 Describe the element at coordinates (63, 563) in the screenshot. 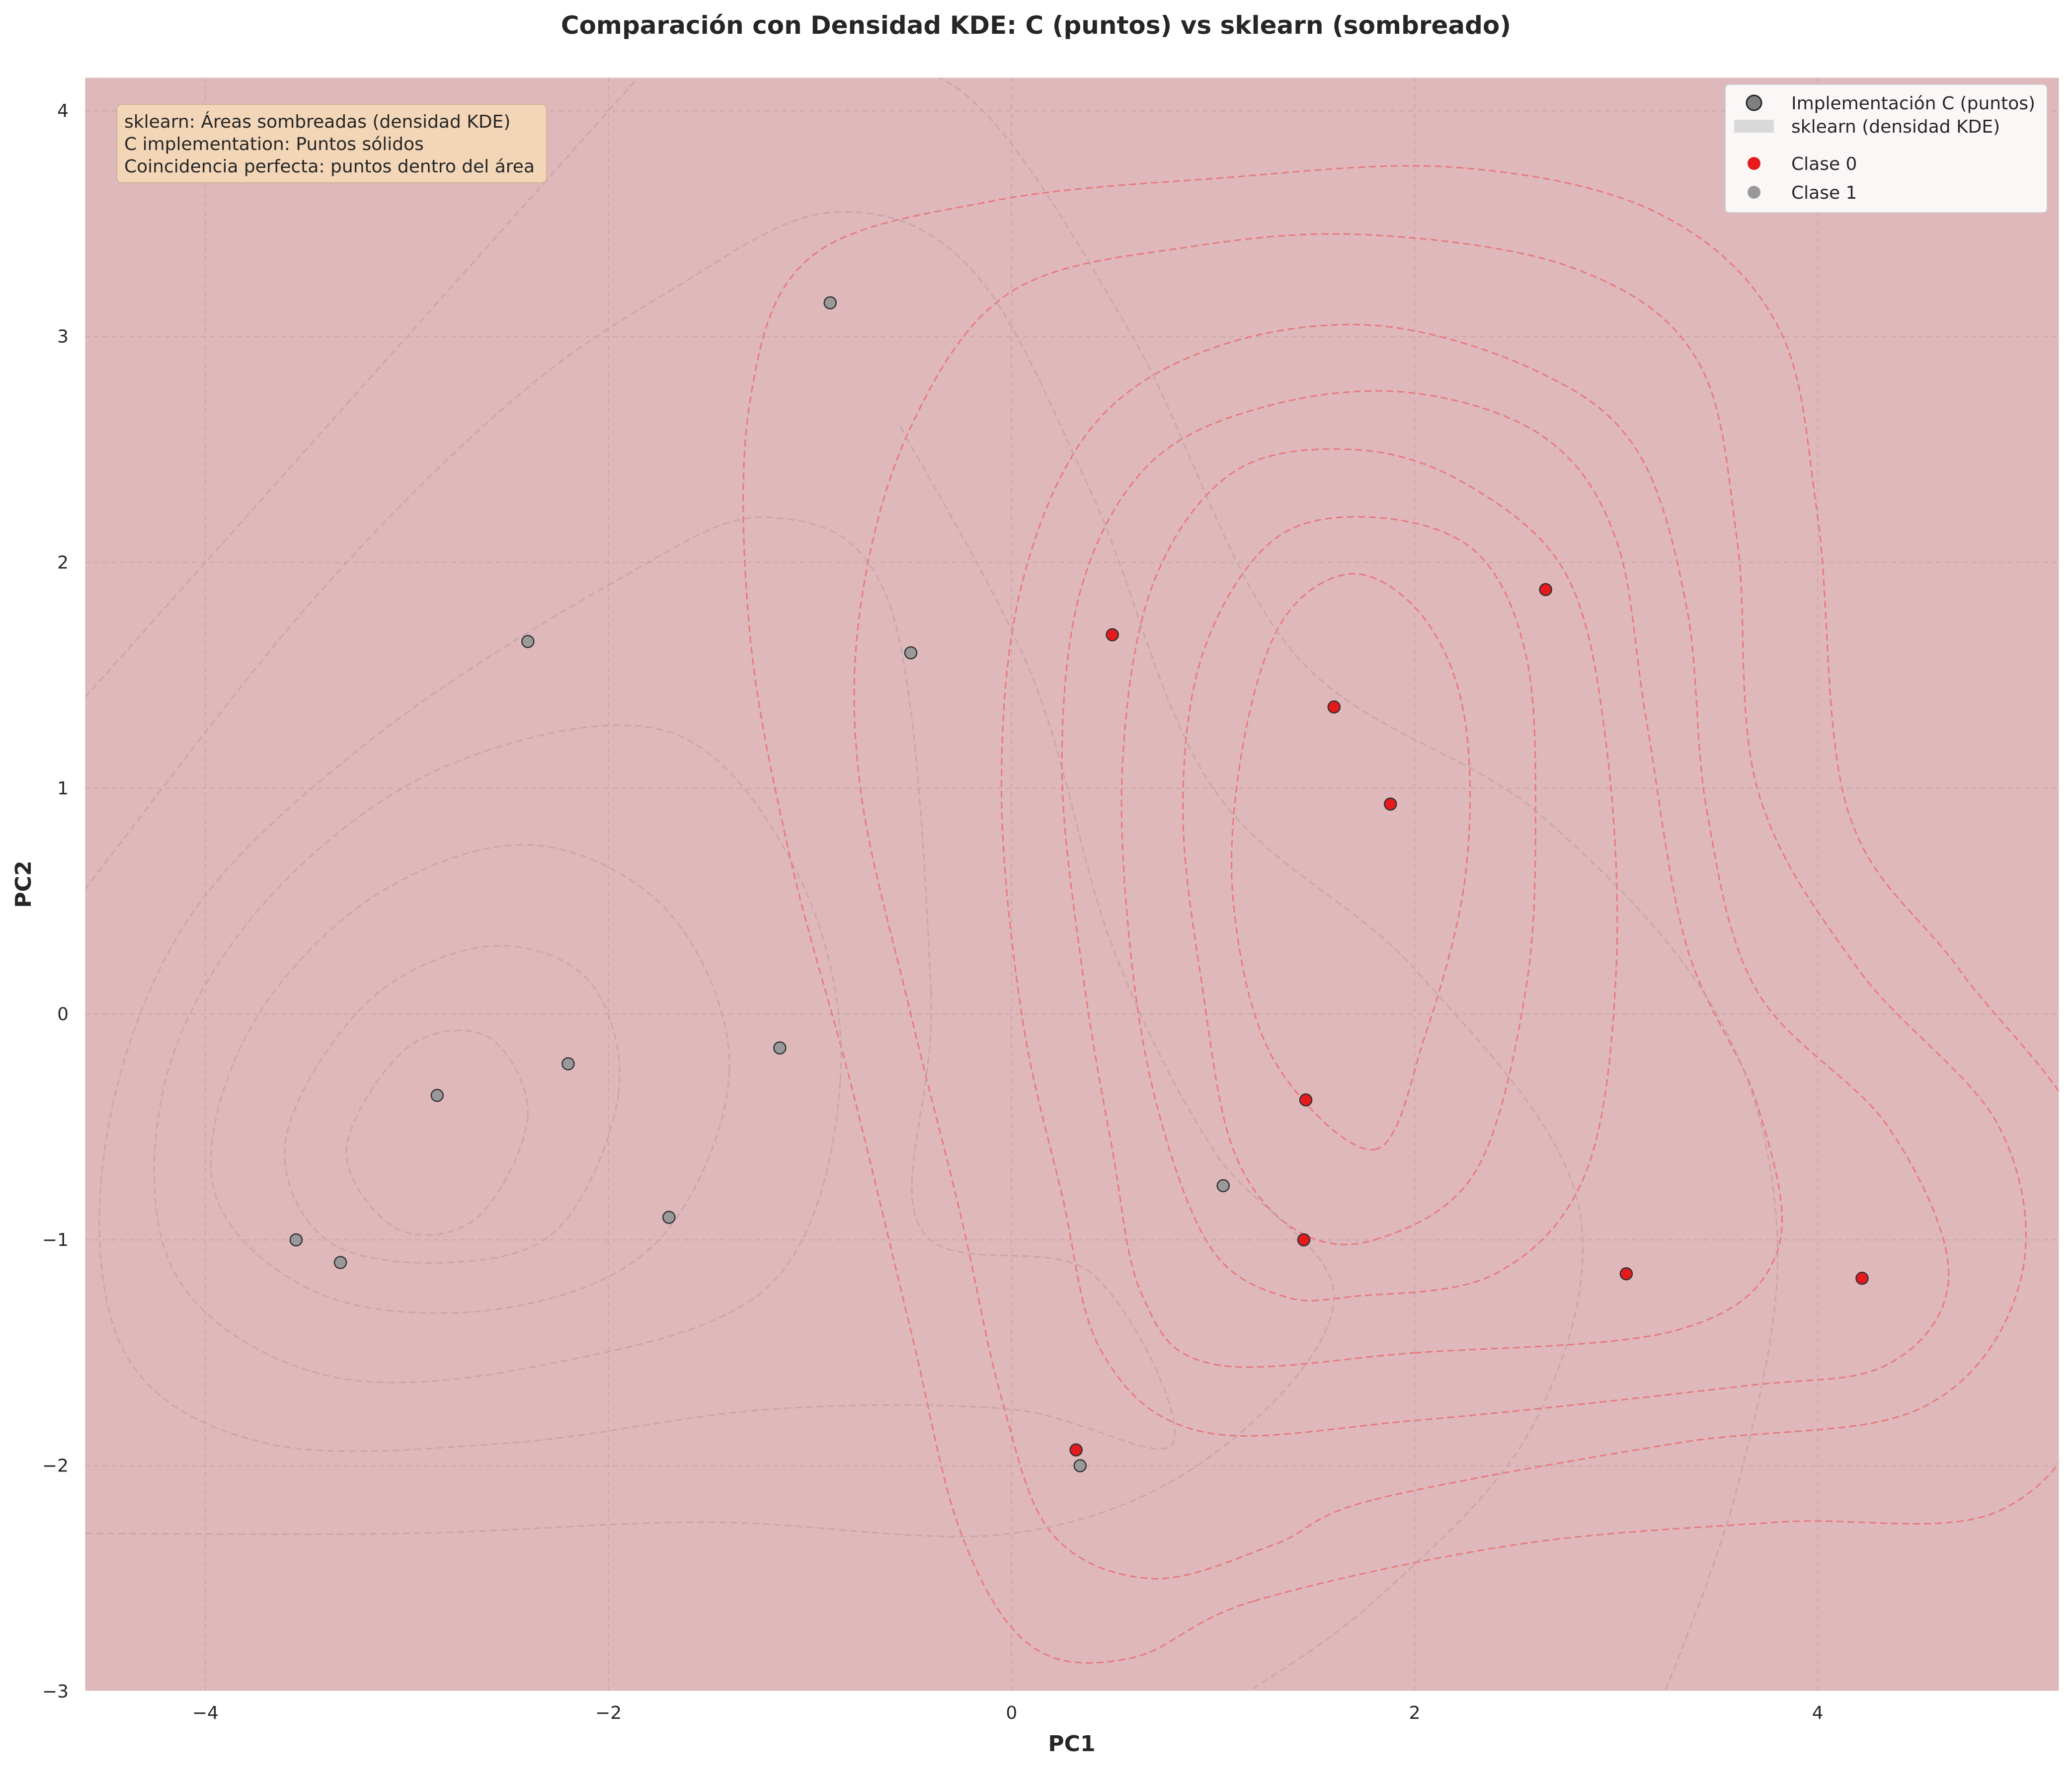

I see `y-tick-label: 2` at that location.